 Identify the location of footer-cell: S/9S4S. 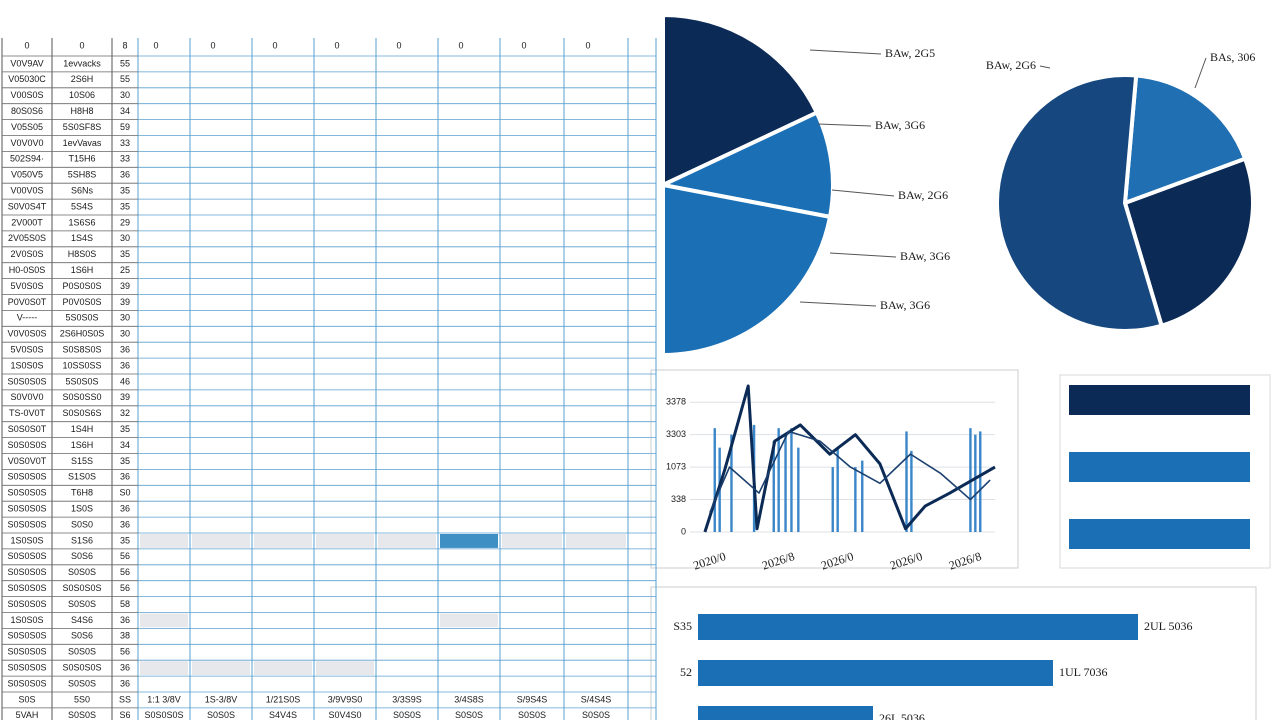
(532, 699).